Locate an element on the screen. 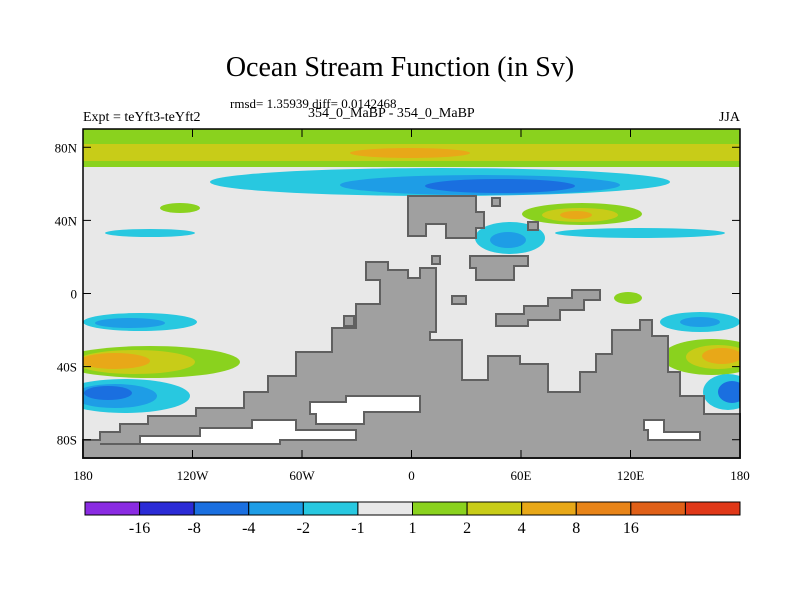  contour-pacific-negative is located at coordinates (640, 233).